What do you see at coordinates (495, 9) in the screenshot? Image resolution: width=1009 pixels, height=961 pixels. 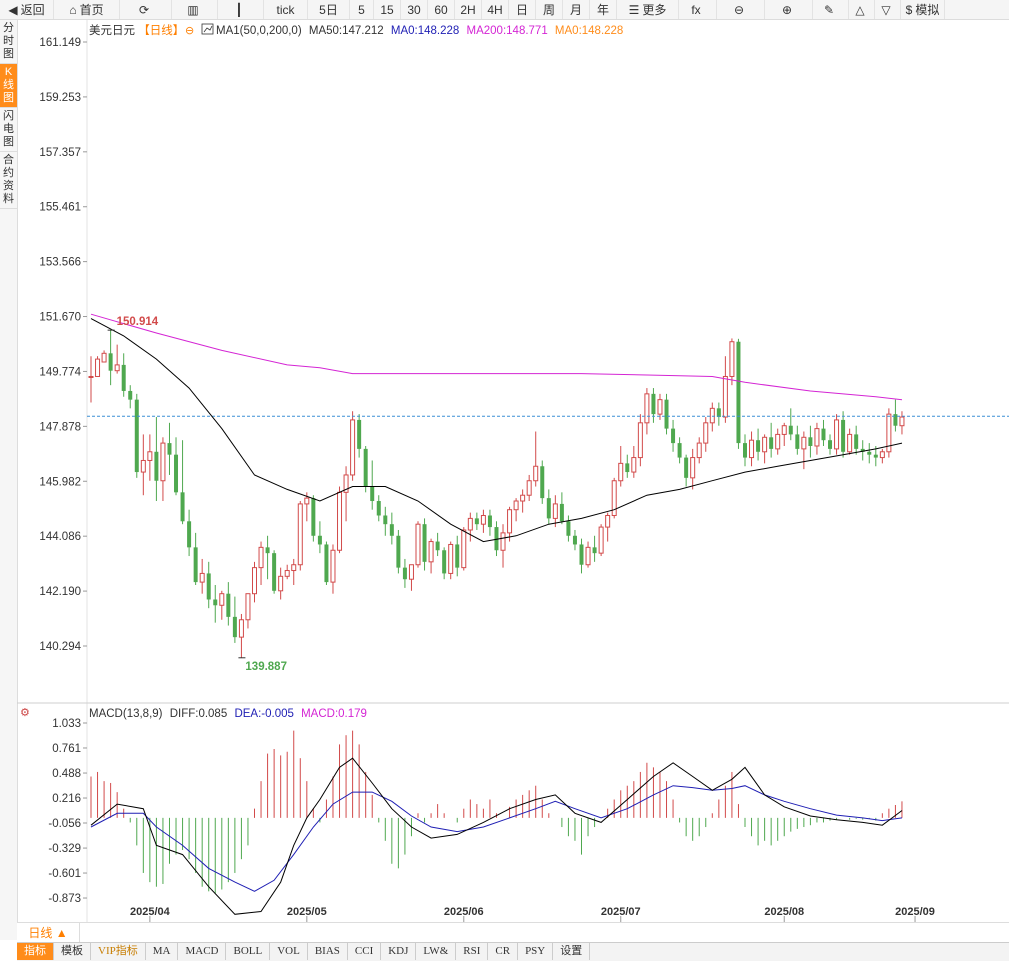 I see `toolbar-btn-12: 4H` at bounding box center [495, 9].